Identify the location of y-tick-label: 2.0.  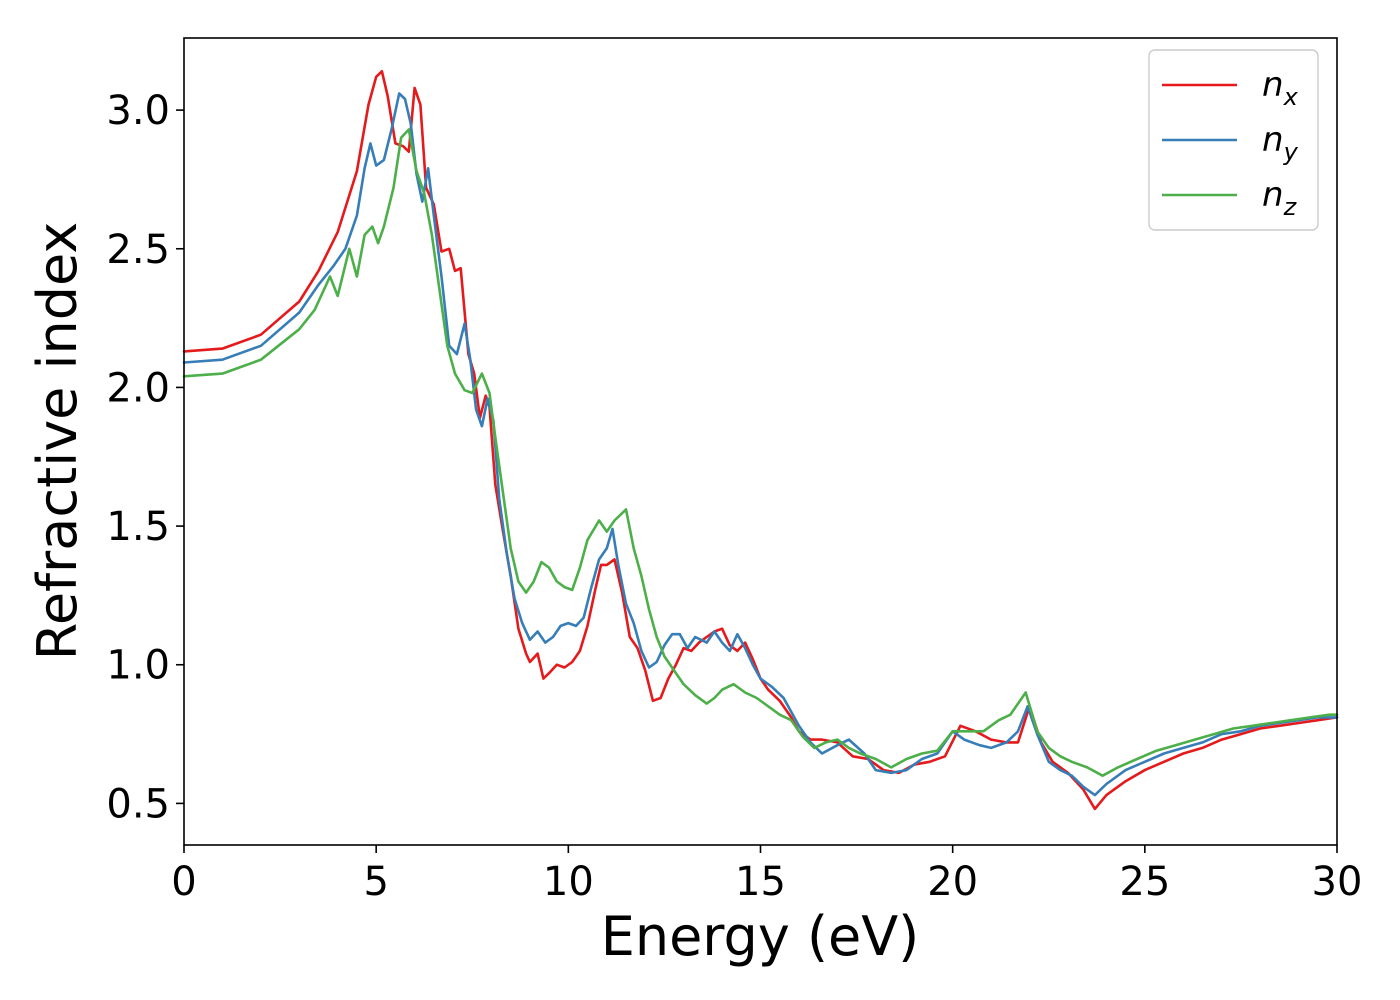
(138, 388).